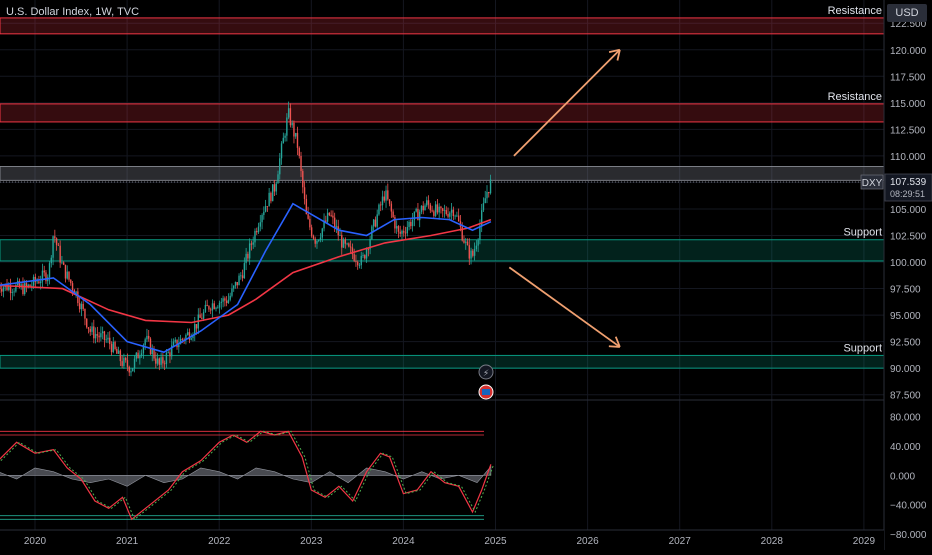  Describe the element at coordinates (35, 541) in the screenshot. I see `time-tick-label: 2020` at that location.